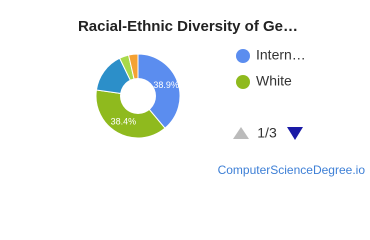 The height and width of the screenshot is (240, 370). Describe the element at coordinates (267, 133) in the screenshot. I see `pager-label: 1/3` at that location.